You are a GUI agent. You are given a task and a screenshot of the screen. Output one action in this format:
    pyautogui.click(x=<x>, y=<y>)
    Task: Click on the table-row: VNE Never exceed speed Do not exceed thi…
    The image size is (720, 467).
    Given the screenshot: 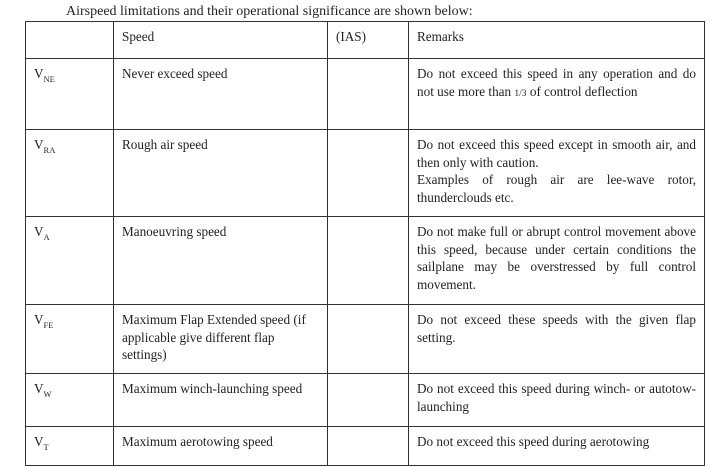 What is the action you would take?
    pyautogui.click(x=365, y=94)
    